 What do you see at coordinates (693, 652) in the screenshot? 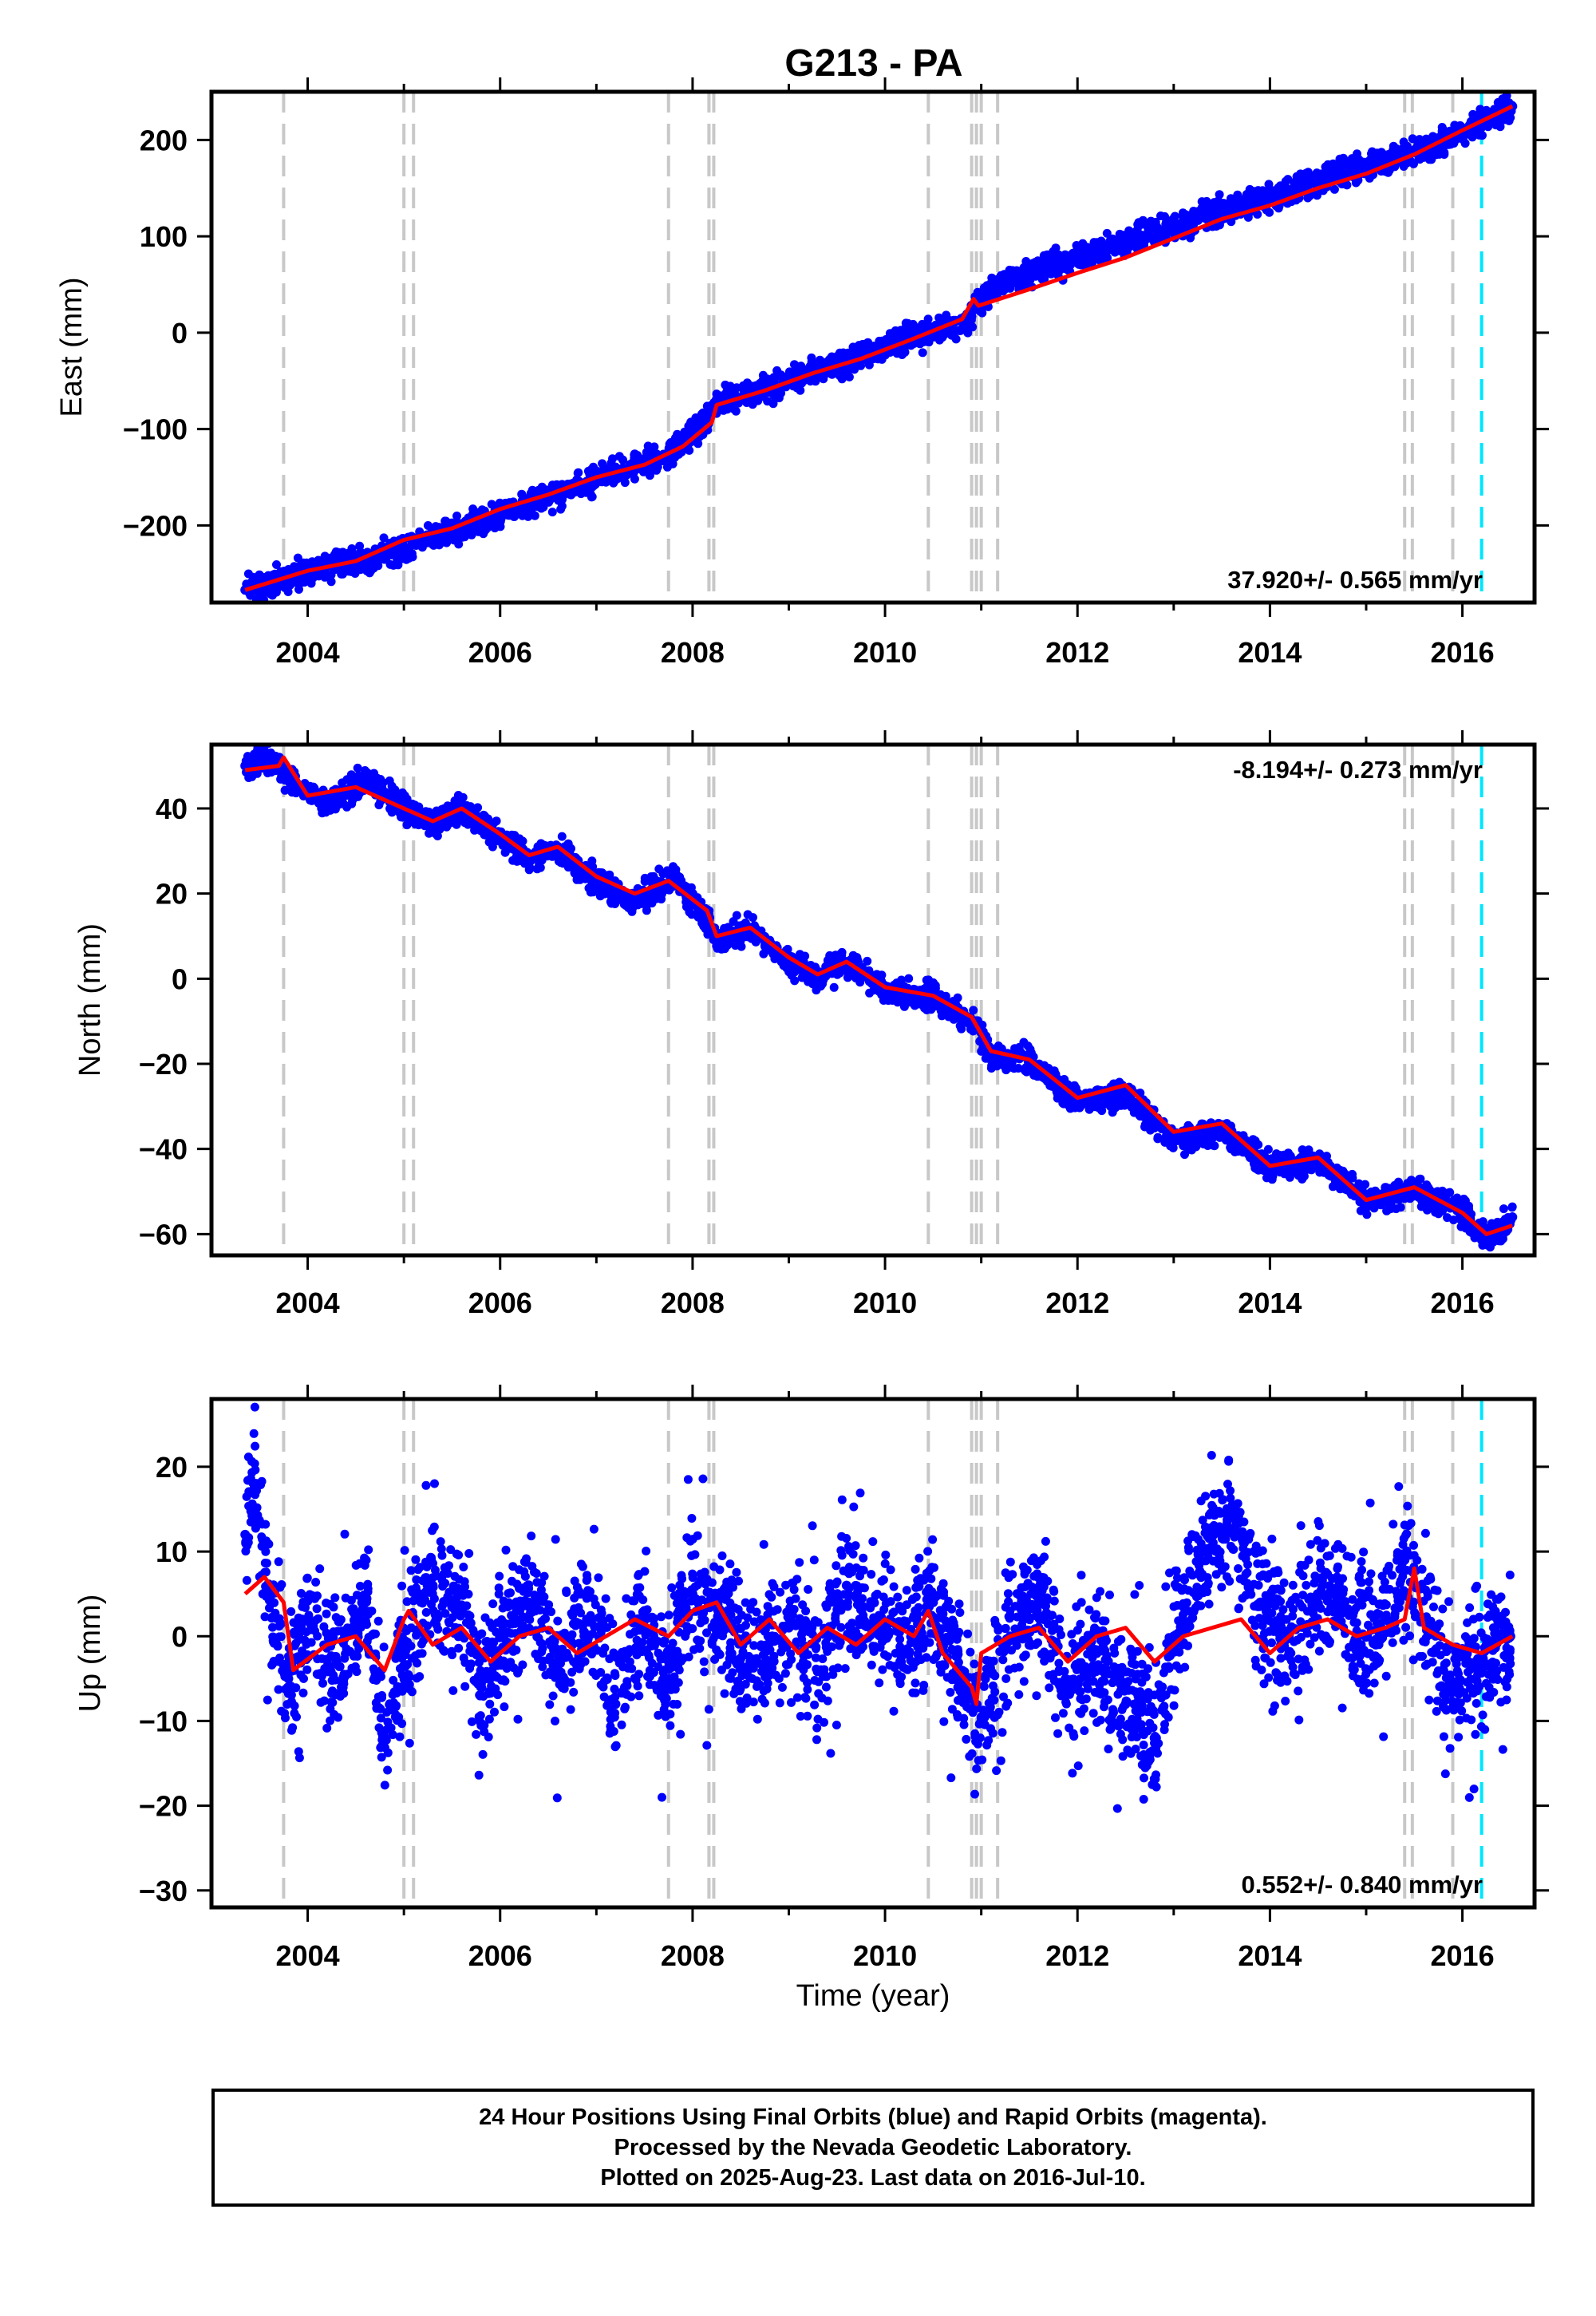
I see `x-tick-label: 2008` at bounding box center [693, 652].